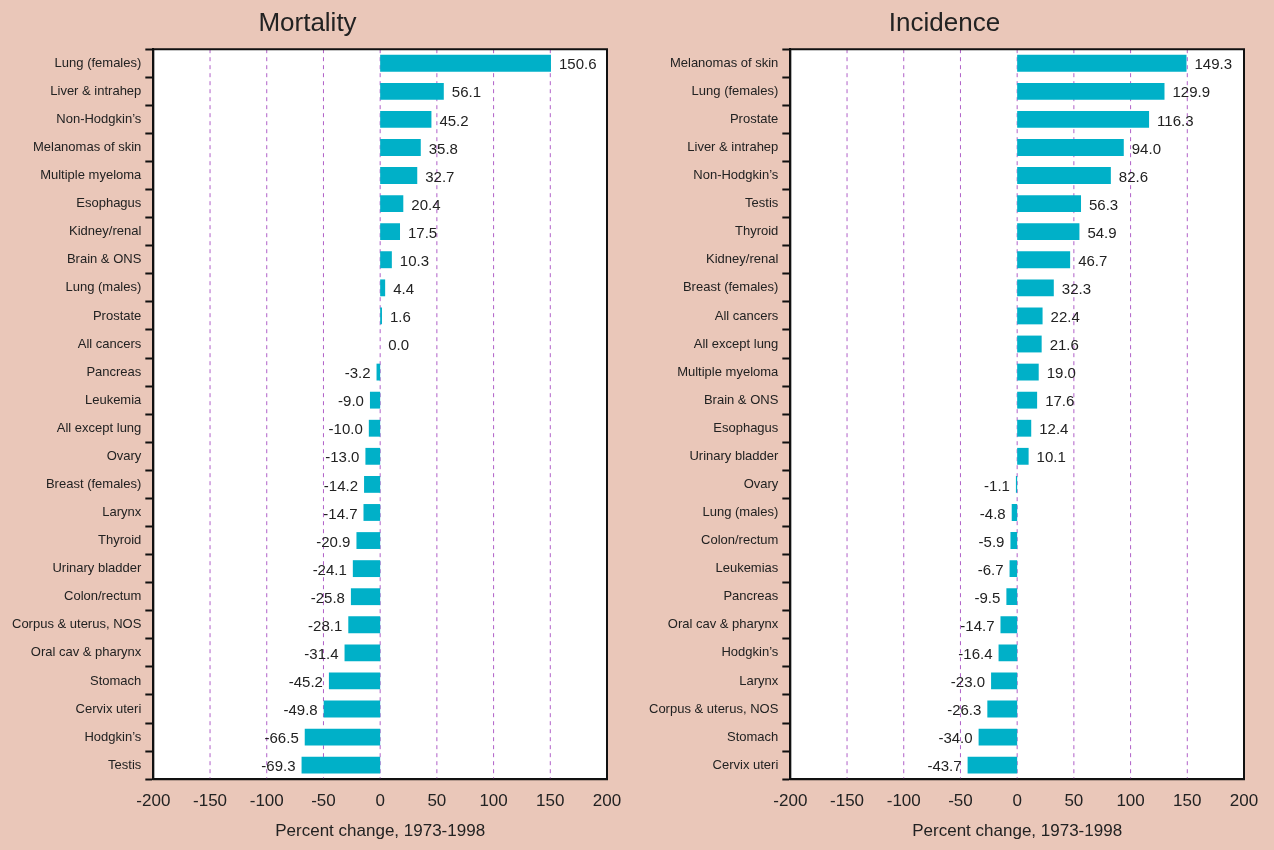  Describe the element at coordinates (790, 801) in the screenshot. I see `x-tick-label: -200` at that location.